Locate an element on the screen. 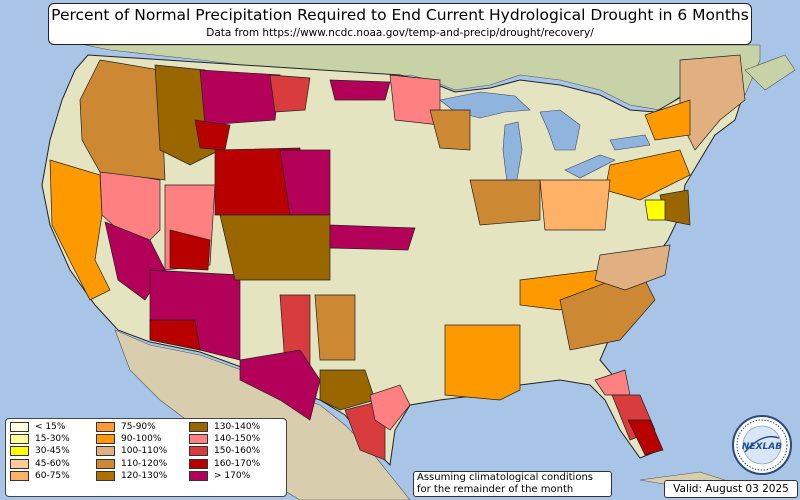 The height and width of the screenshot is (500, 800). legend-item: 110-120% is located at coordinates (131, 464).